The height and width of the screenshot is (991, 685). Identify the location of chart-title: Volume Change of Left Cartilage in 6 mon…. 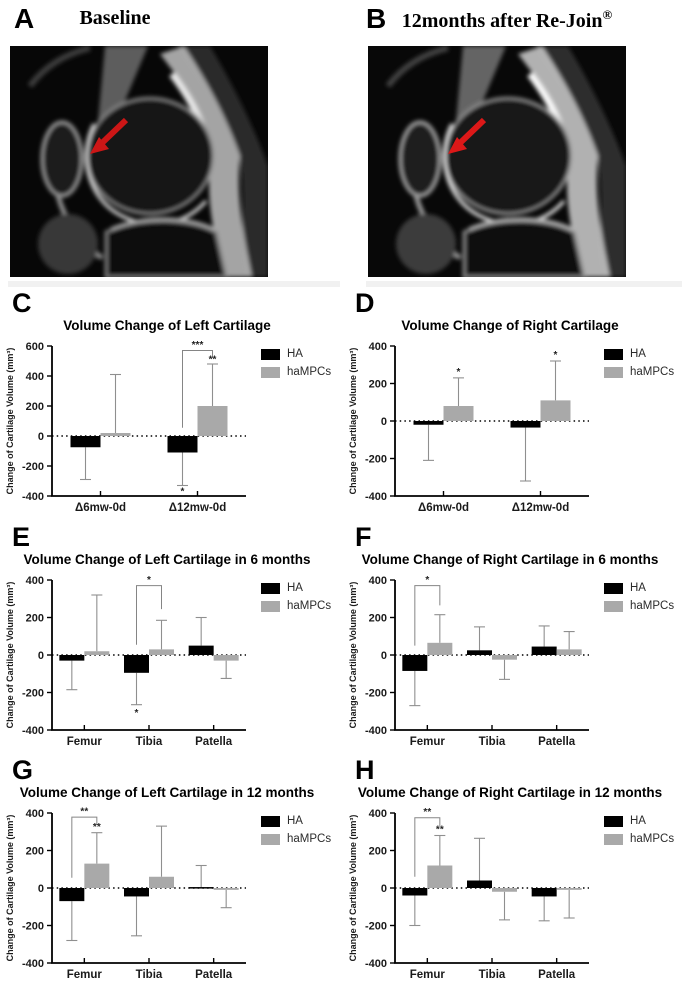
(167, 559).